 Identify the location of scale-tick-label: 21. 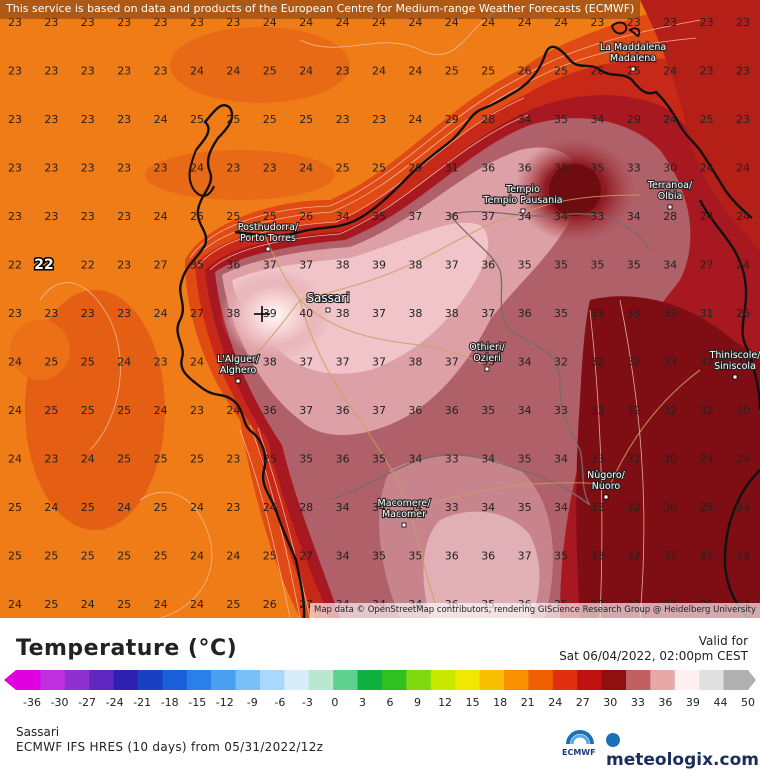
(528, 702).